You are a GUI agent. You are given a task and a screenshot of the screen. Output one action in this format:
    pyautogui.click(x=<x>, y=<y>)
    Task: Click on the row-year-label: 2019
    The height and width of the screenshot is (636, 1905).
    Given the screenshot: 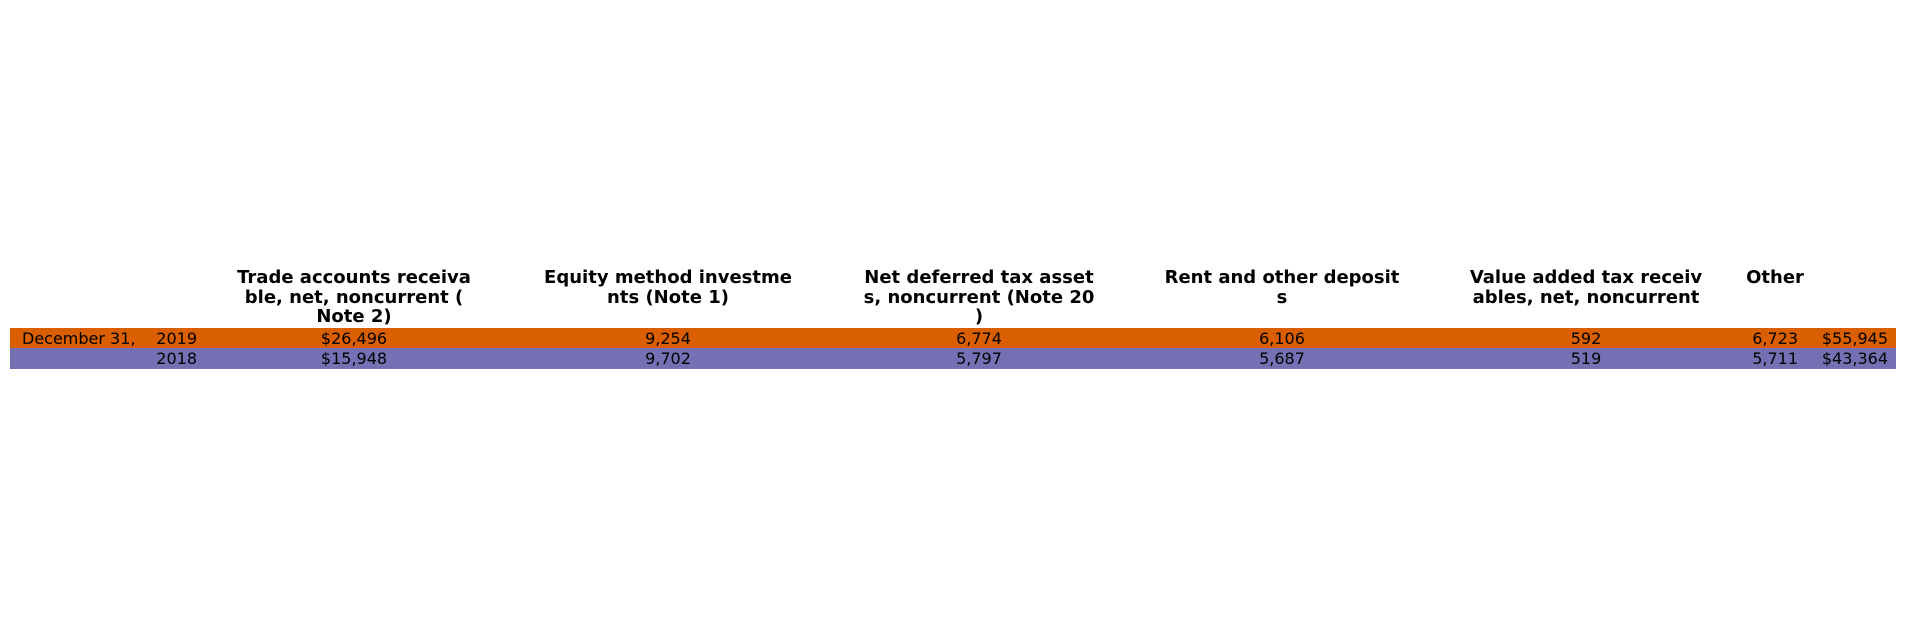 What is the action you would take?
    pyautogui.click(x=176, y=338)
    